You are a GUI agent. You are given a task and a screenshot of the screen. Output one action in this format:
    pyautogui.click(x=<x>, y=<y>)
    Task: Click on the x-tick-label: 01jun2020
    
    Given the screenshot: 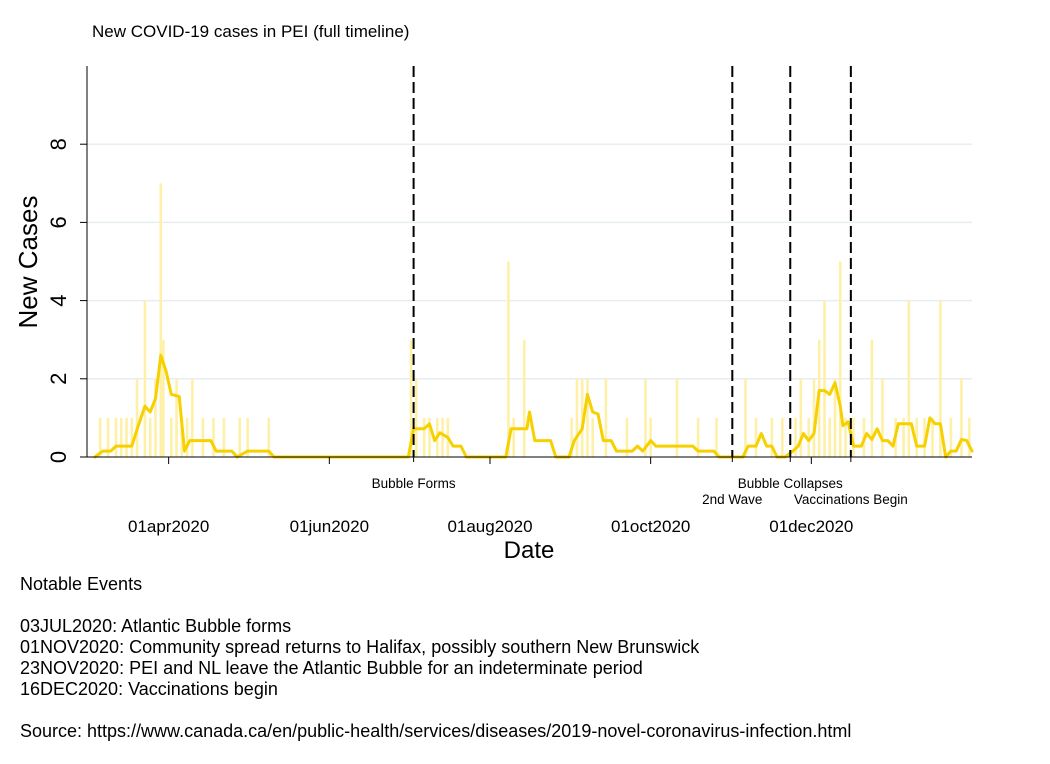 What is the action you would take?
    pyautogui.click(x=329, y=526)
    